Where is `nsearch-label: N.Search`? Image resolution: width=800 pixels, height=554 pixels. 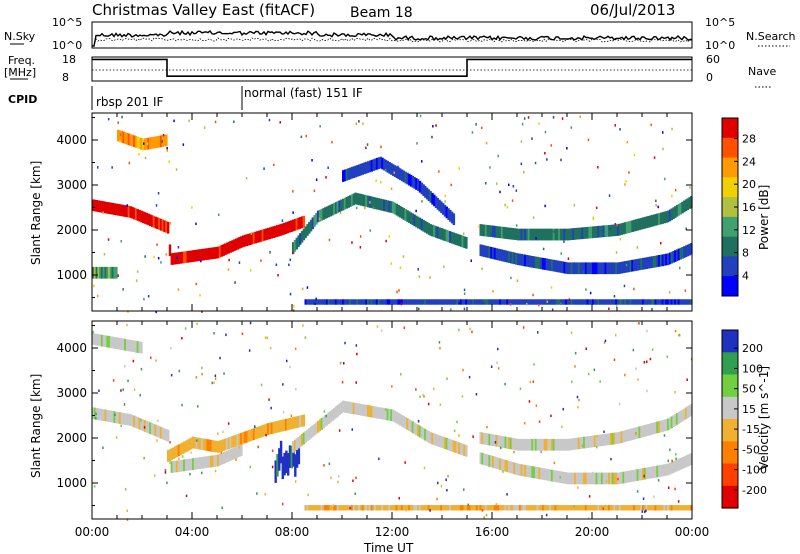
nsearch-label: N.Search is located at coordinates (771, 36).